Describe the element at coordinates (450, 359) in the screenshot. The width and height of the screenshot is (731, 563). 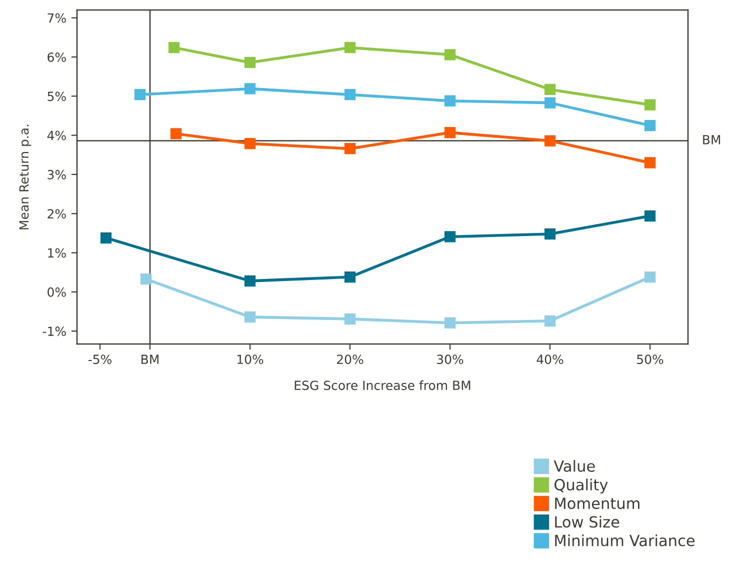
I see `x-tick-label: 30%` at that location.